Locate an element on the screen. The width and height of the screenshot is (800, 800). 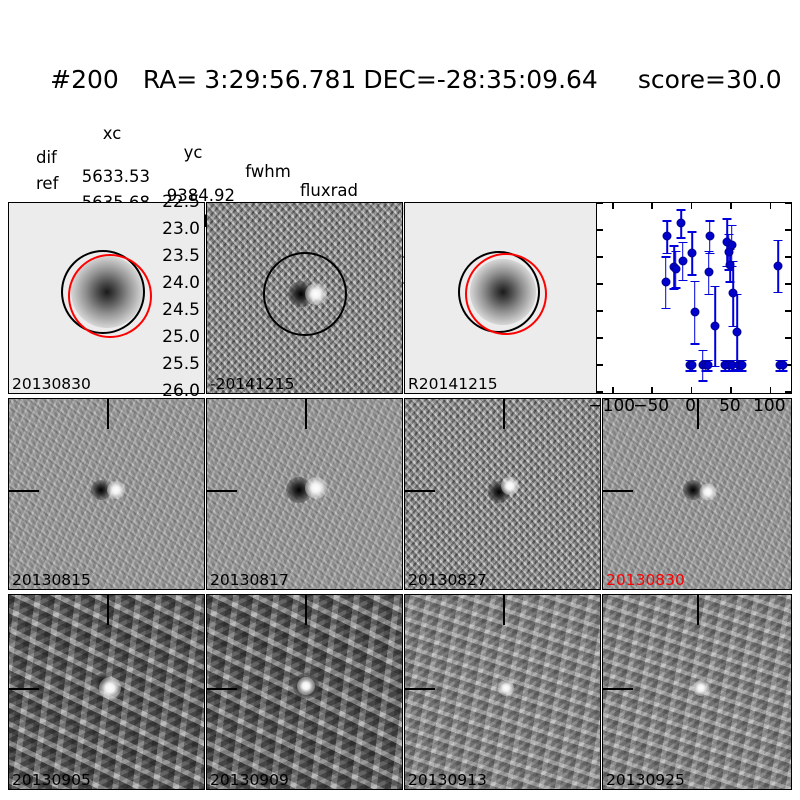
image-noise is located at coordinates (304, 298).